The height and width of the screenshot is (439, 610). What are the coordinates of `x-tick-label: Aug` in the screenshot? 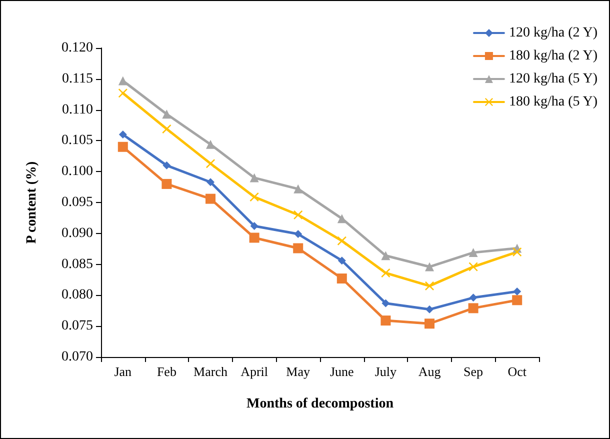 It's located at (430, 371).